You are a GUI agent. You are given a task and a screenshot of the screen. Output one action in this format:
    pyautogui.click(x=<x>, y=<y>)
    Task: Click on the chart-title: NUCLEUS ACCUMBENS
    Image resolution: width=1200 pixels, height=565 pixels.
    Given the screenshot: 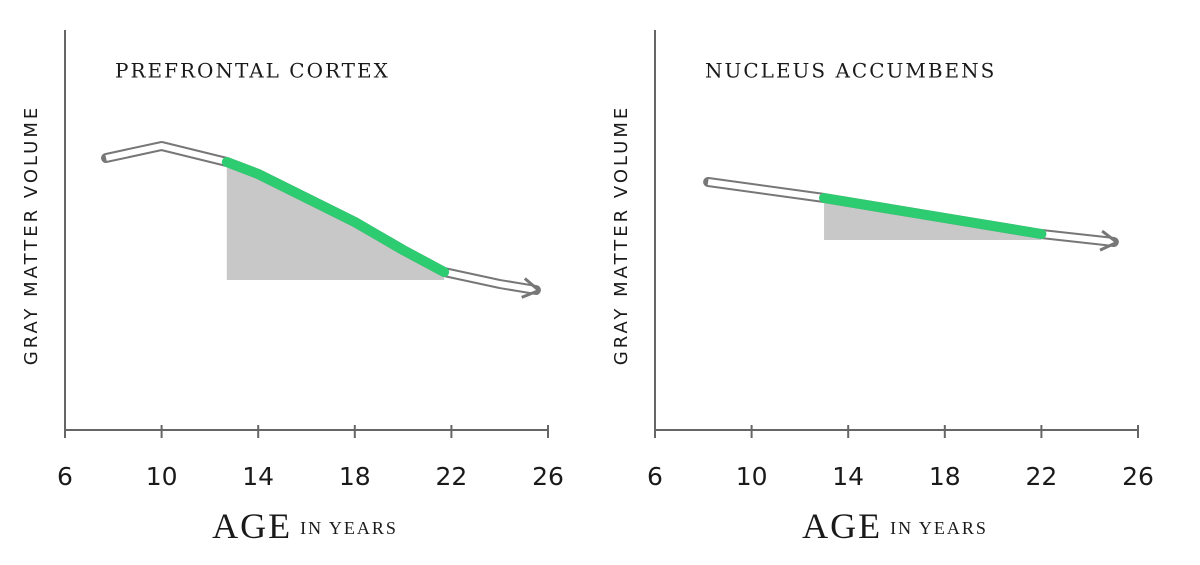 What is the action you would take?
    pyautogui.click(x=850, y=71)
    